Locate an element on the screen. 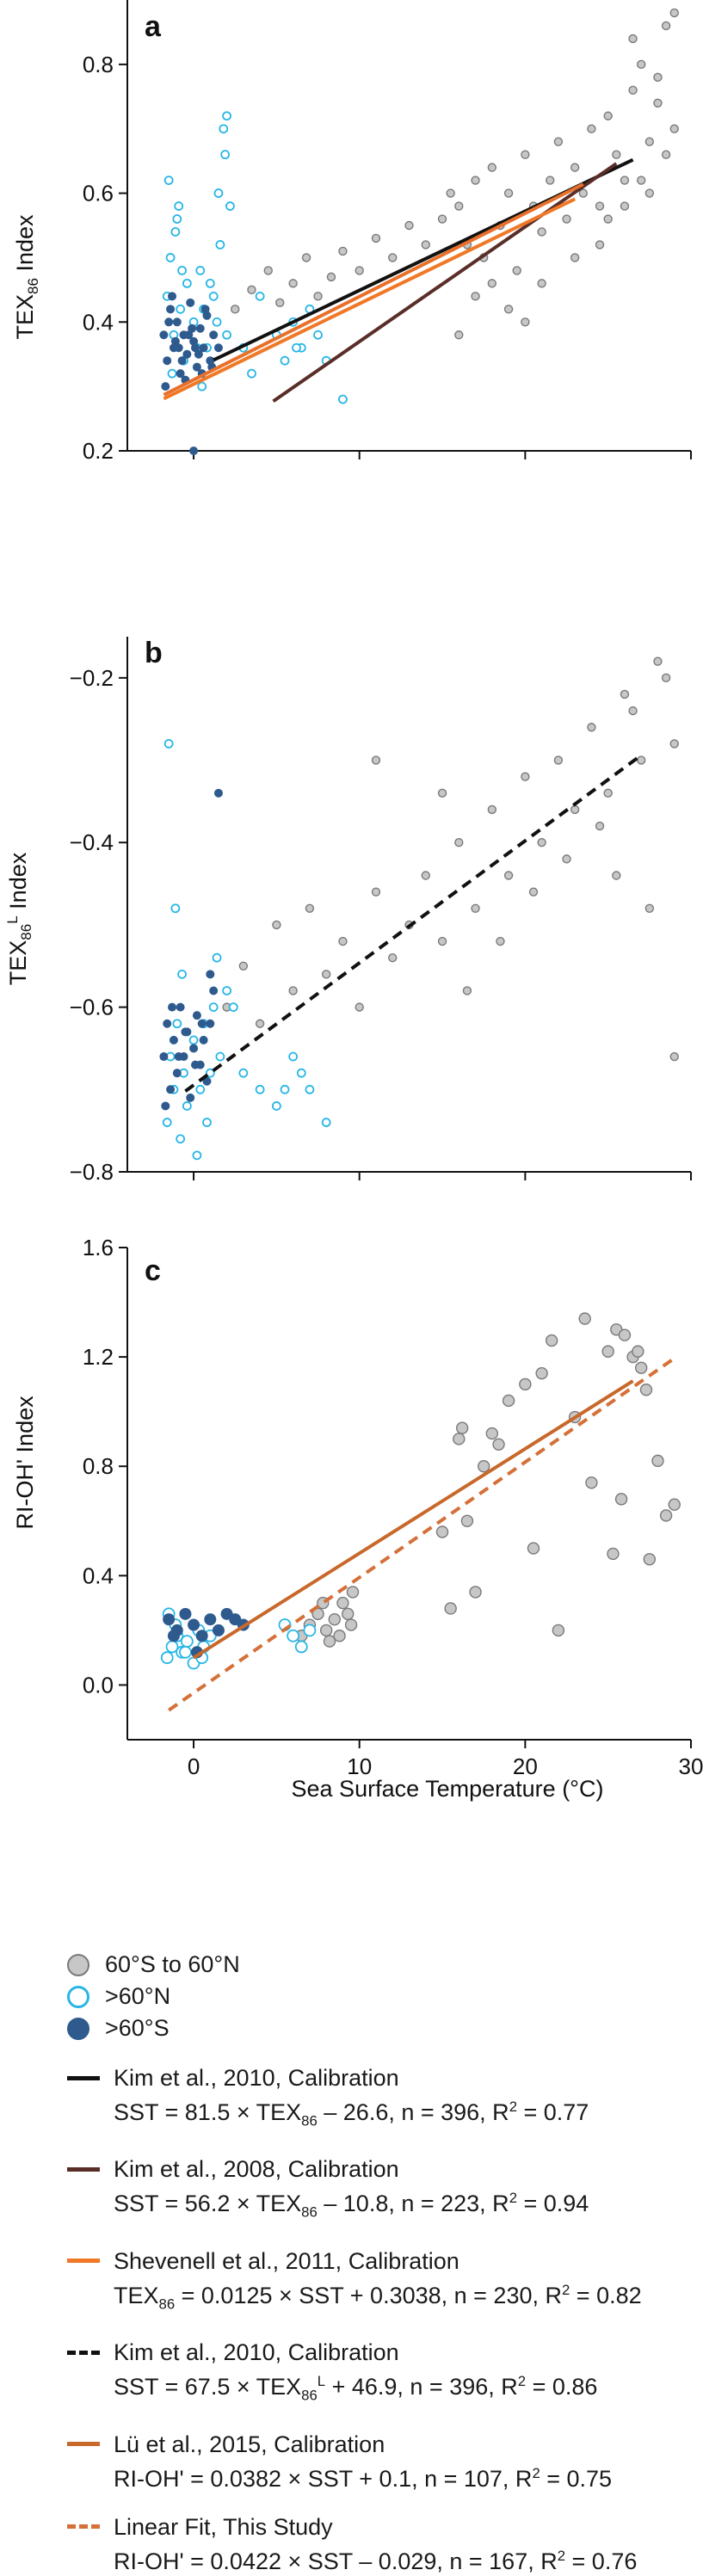 This screenshot has width=703, height=2576. y-tick-label: −0.6 is located at coordinates (92, 1007).